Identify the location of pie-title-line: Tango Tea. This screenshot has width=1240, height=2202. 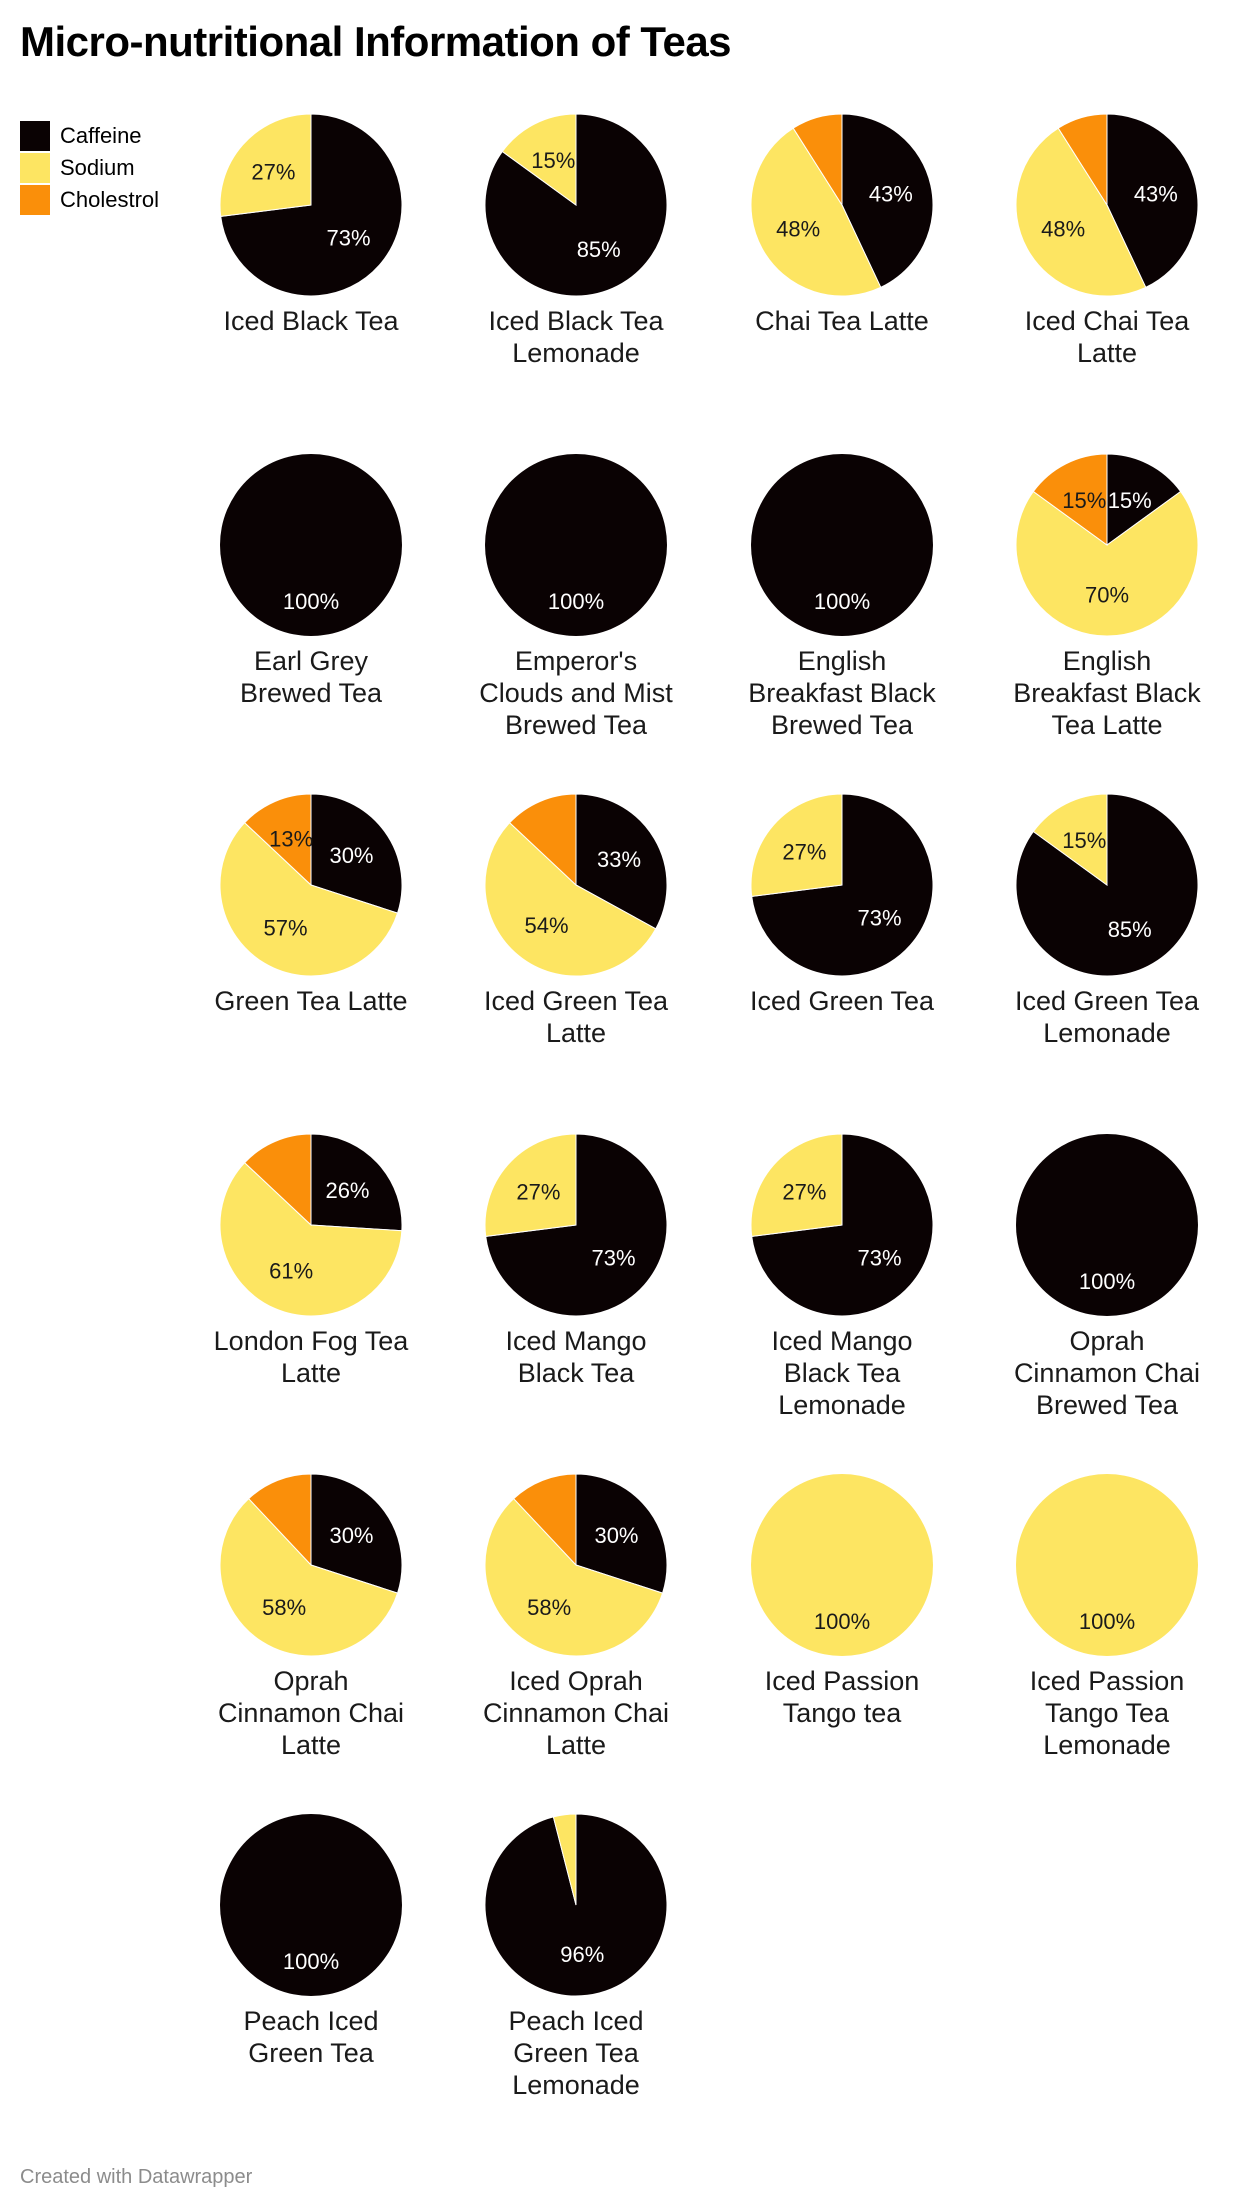
(1107, 1713).